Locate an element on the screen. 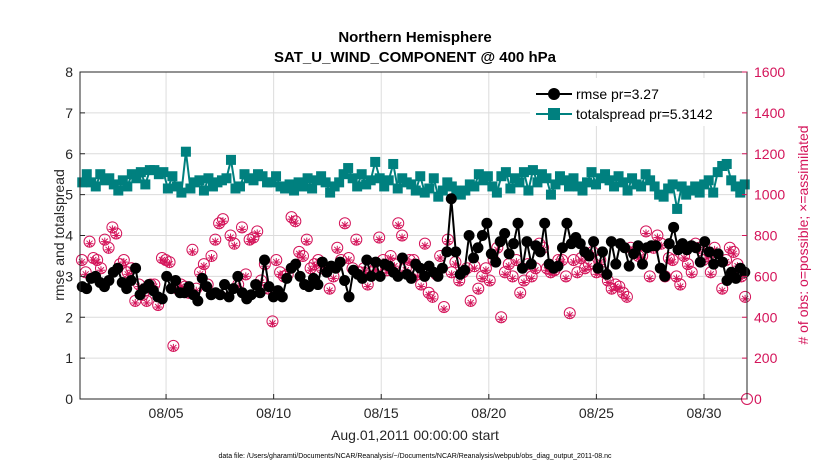 The width and height of the screenshot is (830, 470). y-tick-label: 6 is located at coordinates (69, 154).